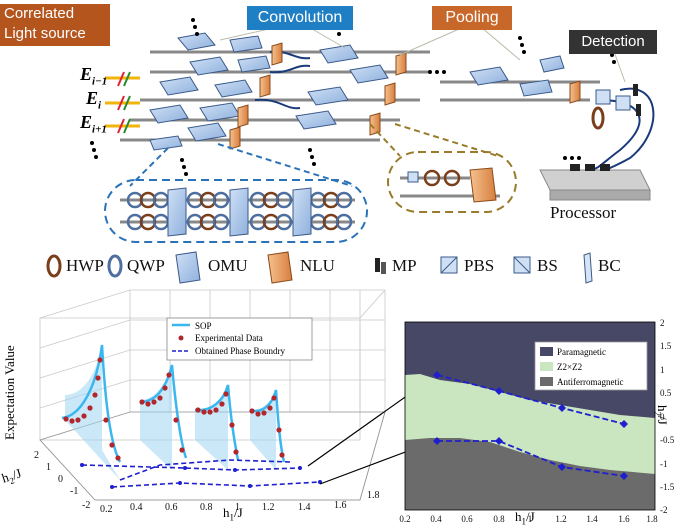 The image size is (685, 527). What do you see at coordinates (228, 265) in the screenshot?
I see `omu-label: OMU` at bounding box center [228, 265].